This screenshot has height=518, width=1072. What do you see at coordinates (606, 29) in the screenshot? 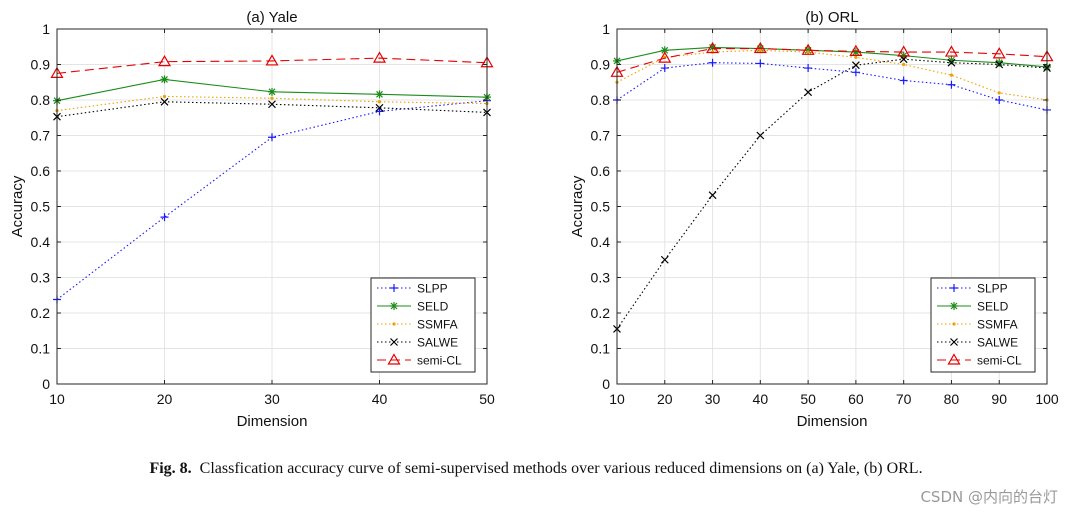
I see `panel-2-ytick-label: 1` at bounding box center [606, 29].